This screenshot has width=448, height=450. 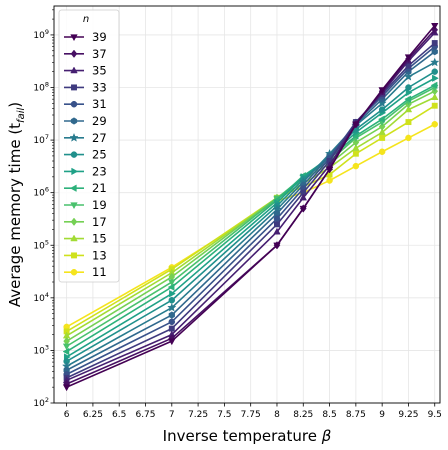 What do you see at coordinates (85, 155) in the screenshot?
I see `legend-item: 25` at bounding box center [85, 155].